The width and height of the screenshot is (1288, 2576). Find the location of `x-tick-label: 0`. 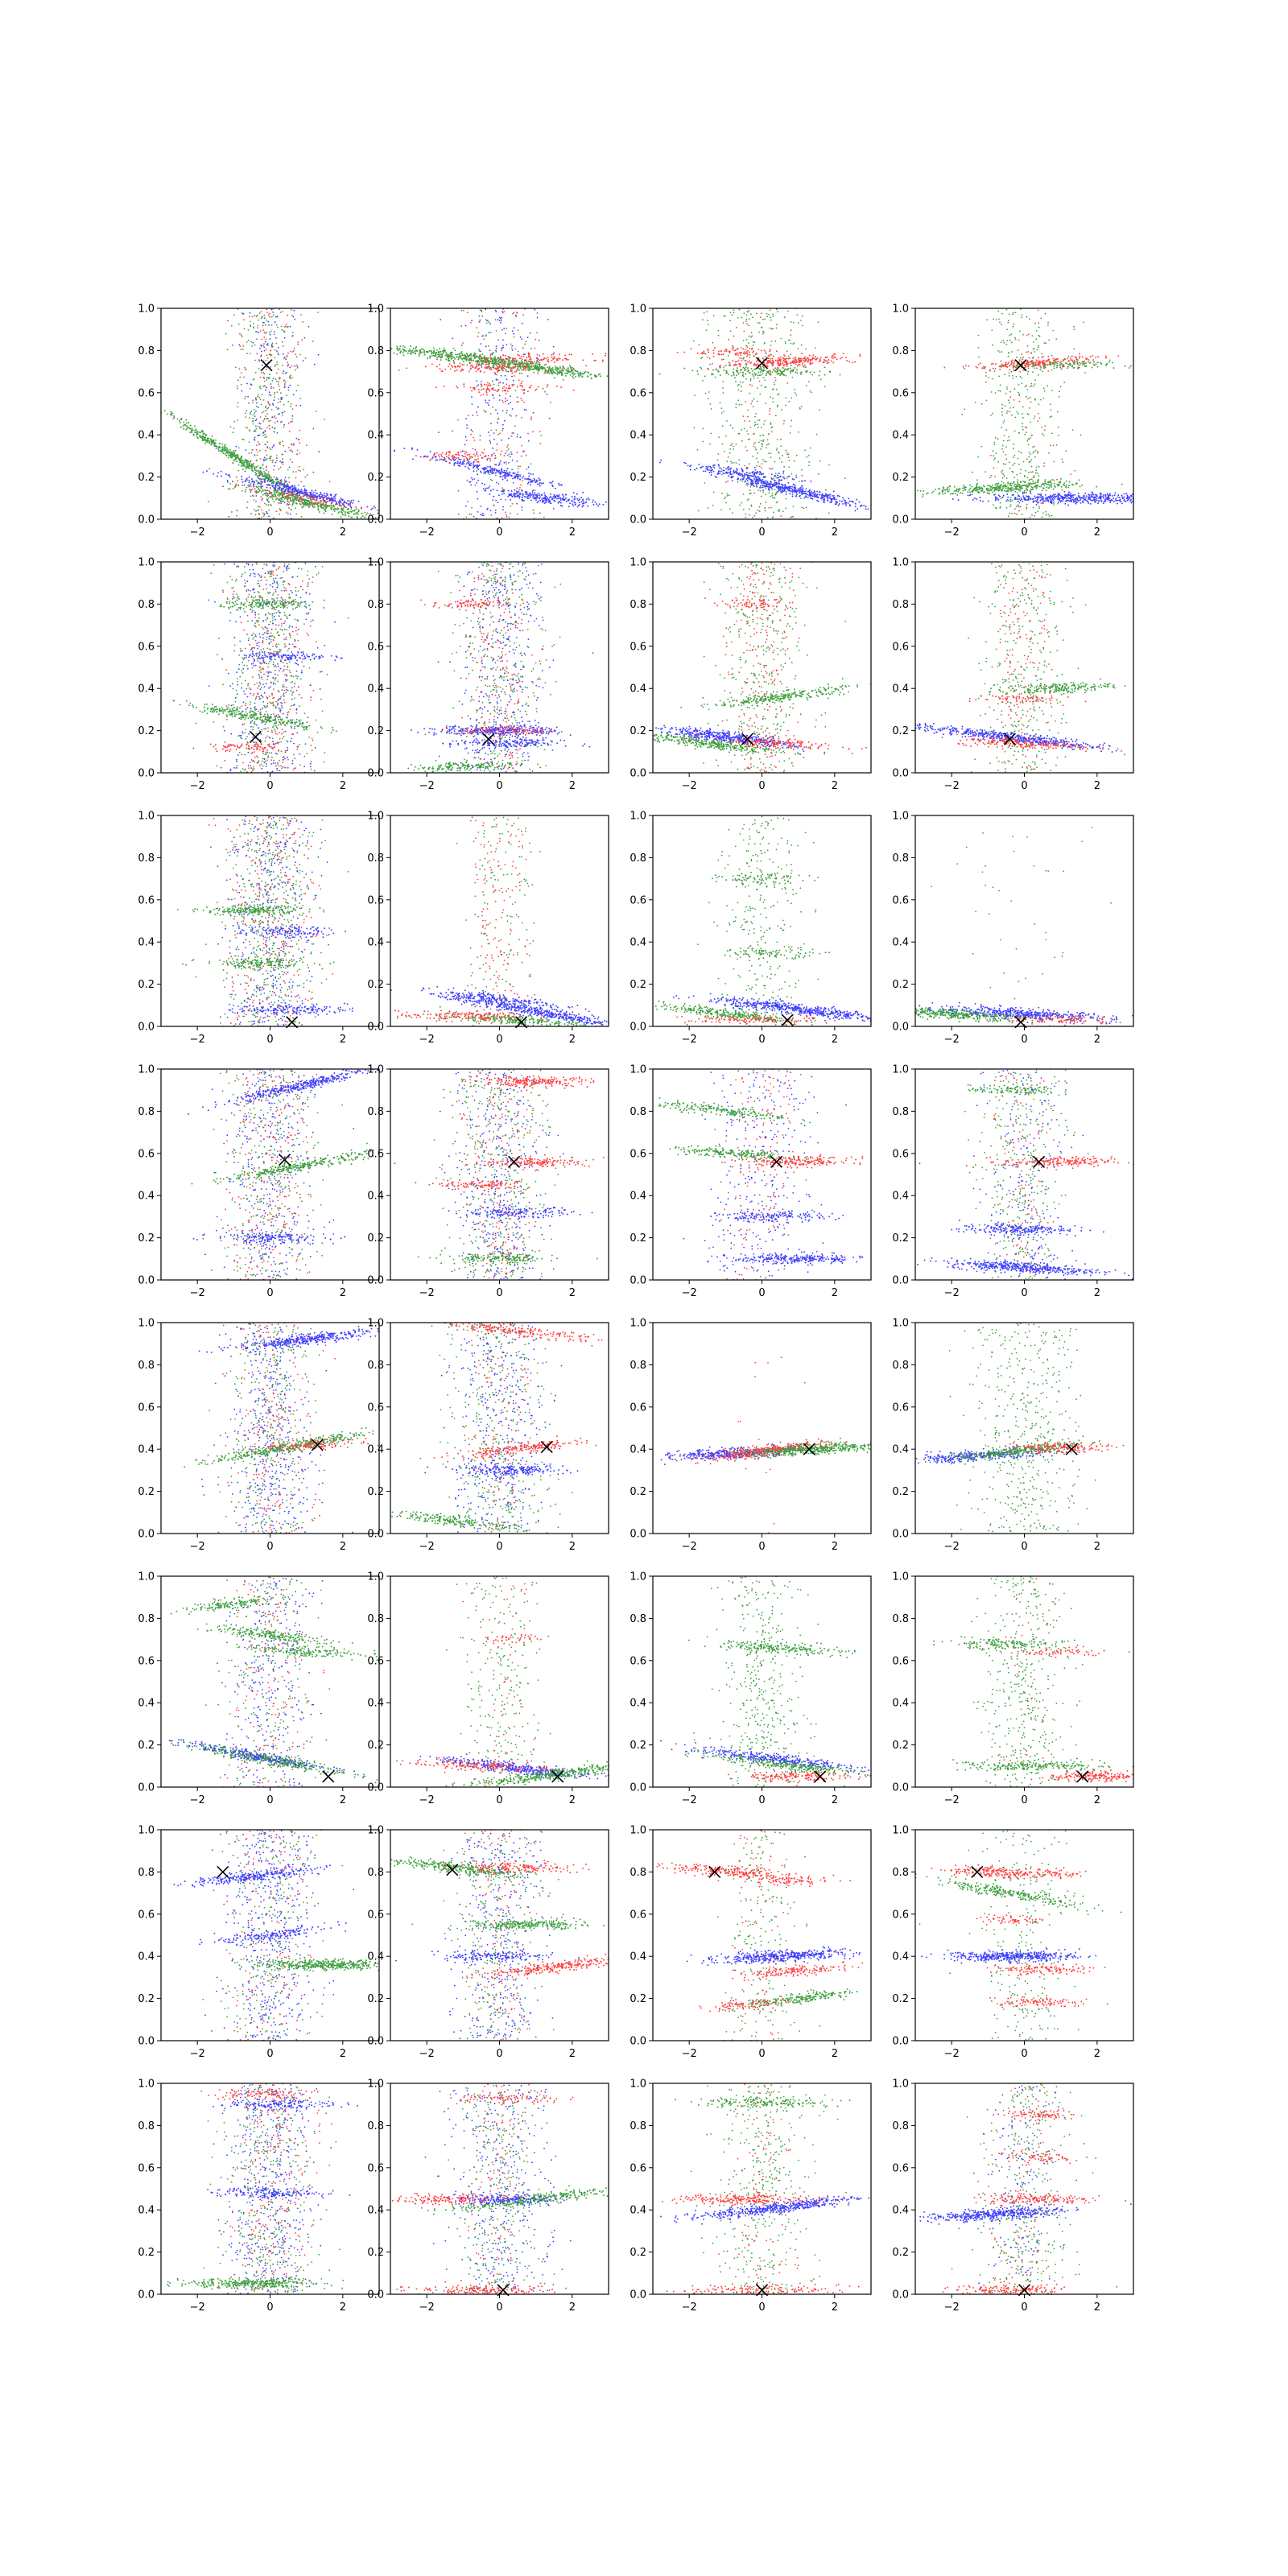

x-tick-label: 0 is located at coordinates (269, 532).